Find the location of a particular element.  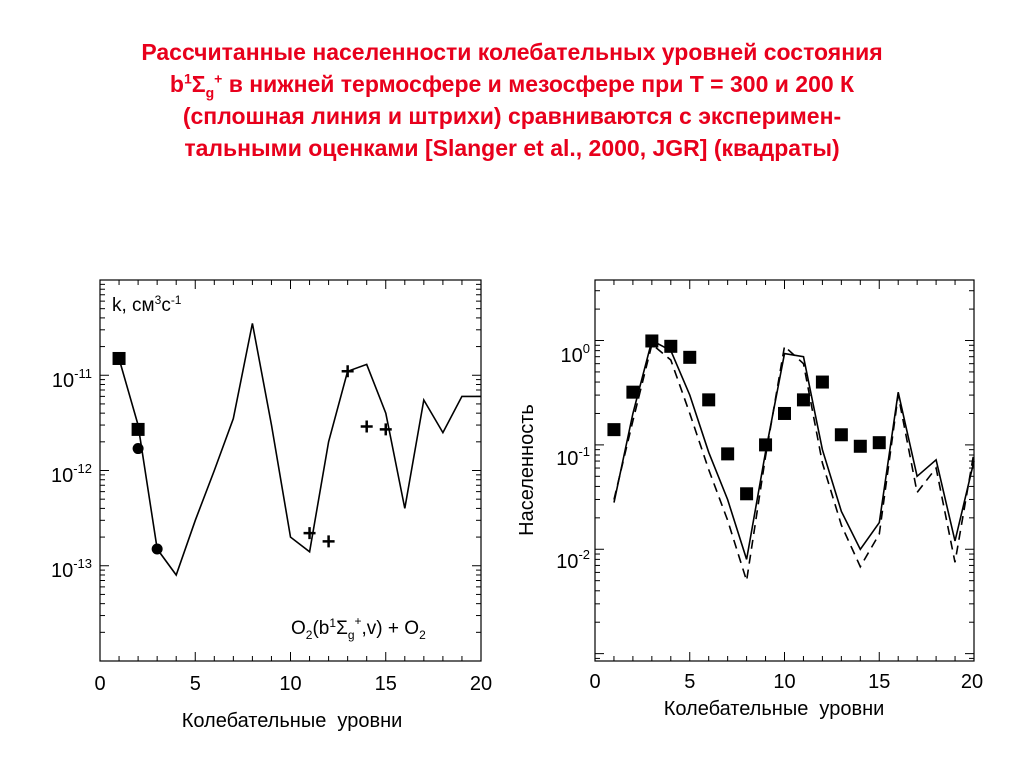

left-y-tick-label-1e-13: 10-13 is located at coordinates (71, 569).